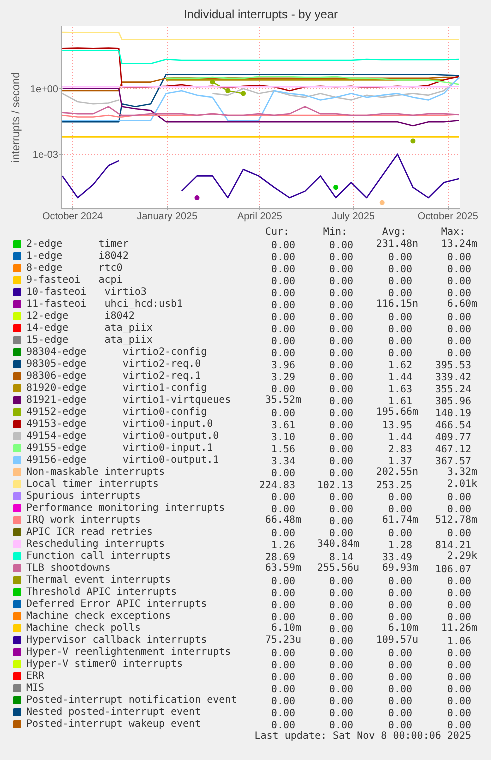 The image size is (491, 760). What do you see at coordinates (74, 268) in the screenshot?
I see `legend-label: 8-edge rtc0` at bounding box center [74, 268].